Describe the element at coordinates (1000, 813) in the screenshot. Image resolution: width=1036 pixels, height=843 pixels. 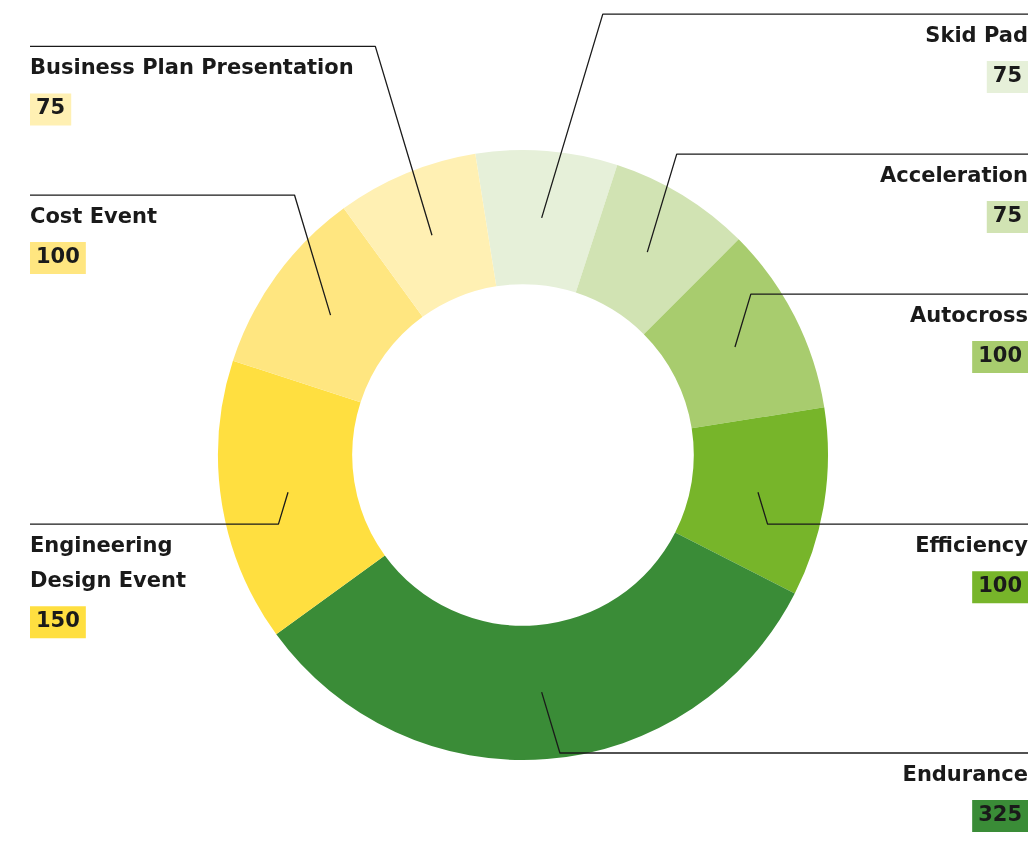
I see `data-label: 325` at that location.